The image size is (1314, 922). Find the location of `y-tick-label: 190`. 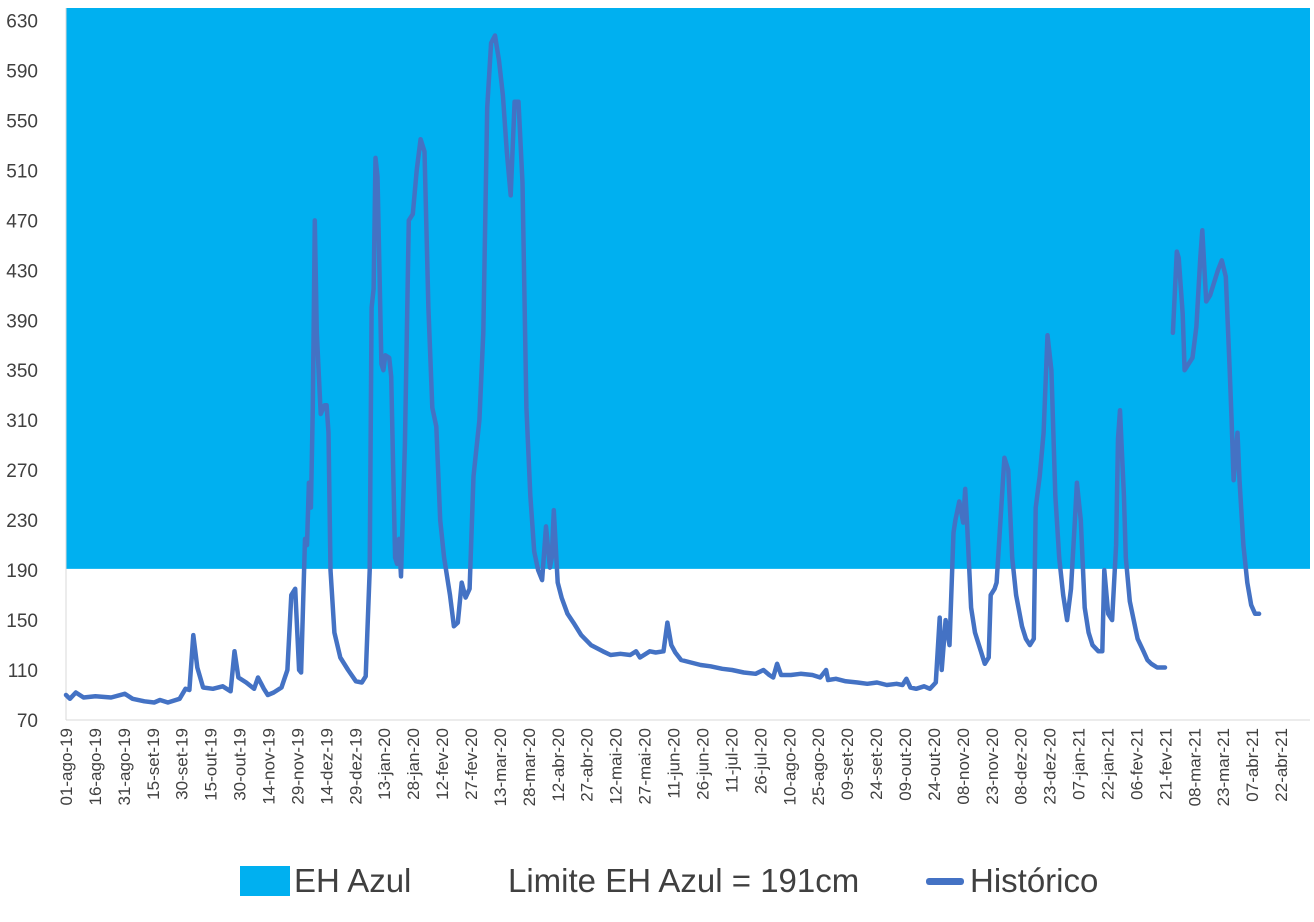

y-tick-label: 190 is located at coordinates (22, 571).